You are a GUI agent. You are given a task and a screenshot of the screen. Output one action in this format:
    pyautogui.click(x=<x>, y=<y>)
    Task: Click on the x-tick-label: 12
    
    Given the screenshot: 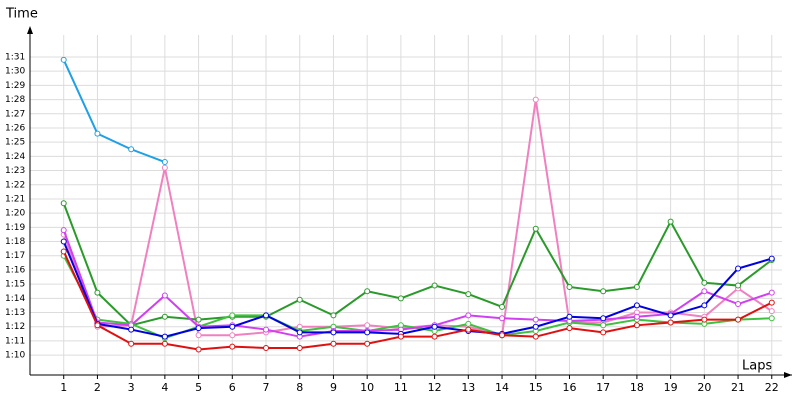 What is the action you would take?
    pyautogui.click(x=435, y=387)
    